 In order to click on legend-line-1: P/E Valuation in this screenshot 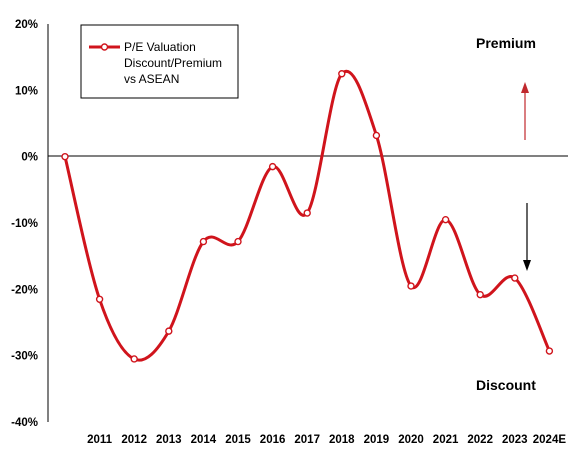, I will do `click(160, 47)`.